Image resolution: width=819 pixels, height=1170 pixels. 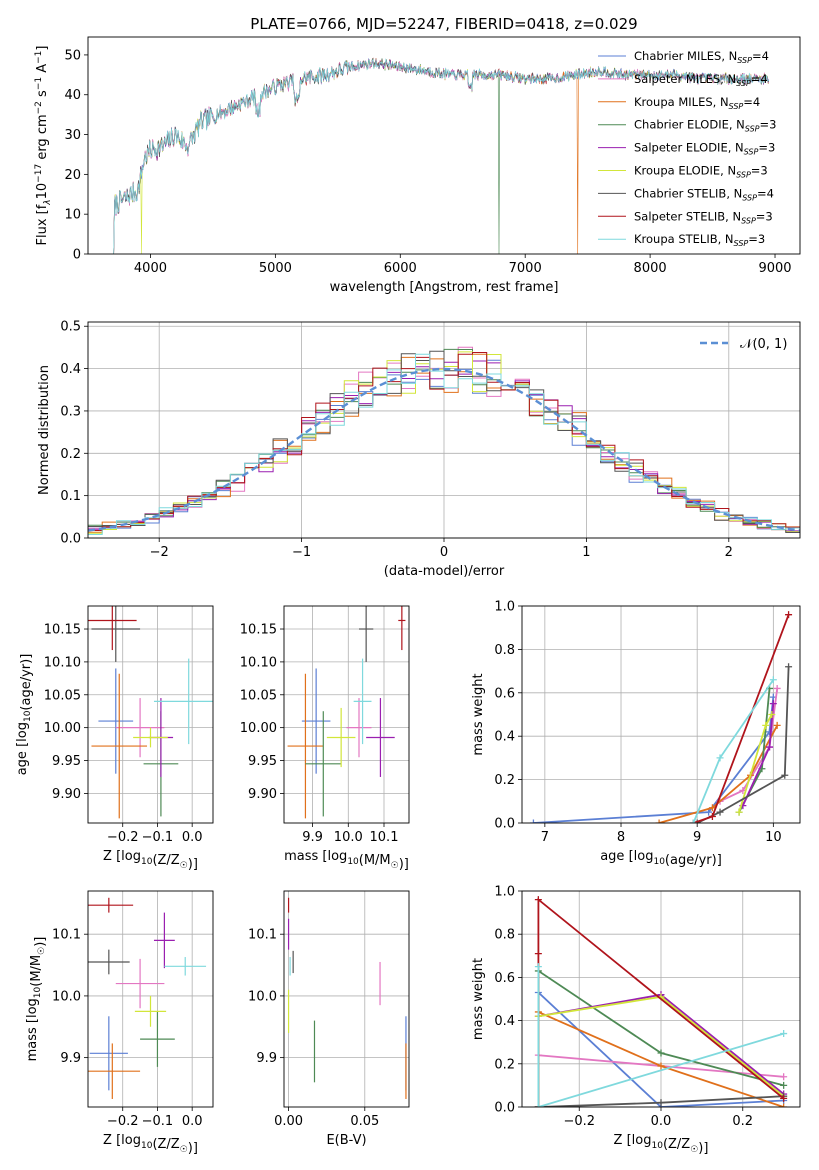 I want to click on errorbar-chabrier-miles, so click(x=116, y=721).